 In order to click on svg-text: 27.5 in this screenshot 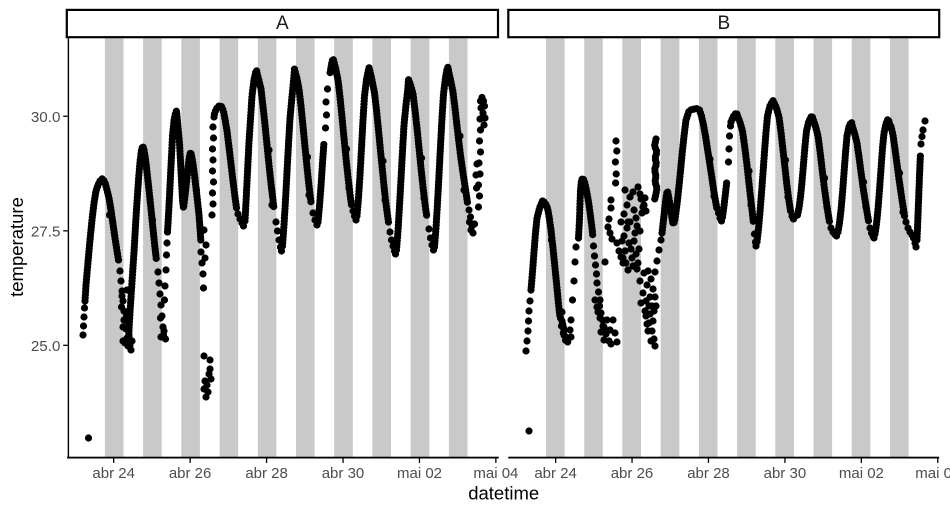, I will do `click(46, 231)`.